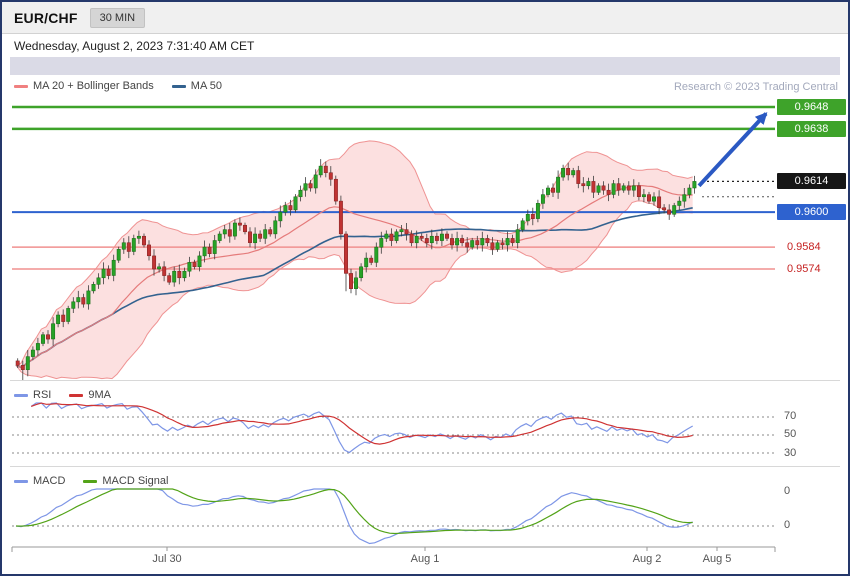 Image resolution: width=850 pixels, height=576 pixels. I want to click on rsi-level-50: 50, so click(790, 434).